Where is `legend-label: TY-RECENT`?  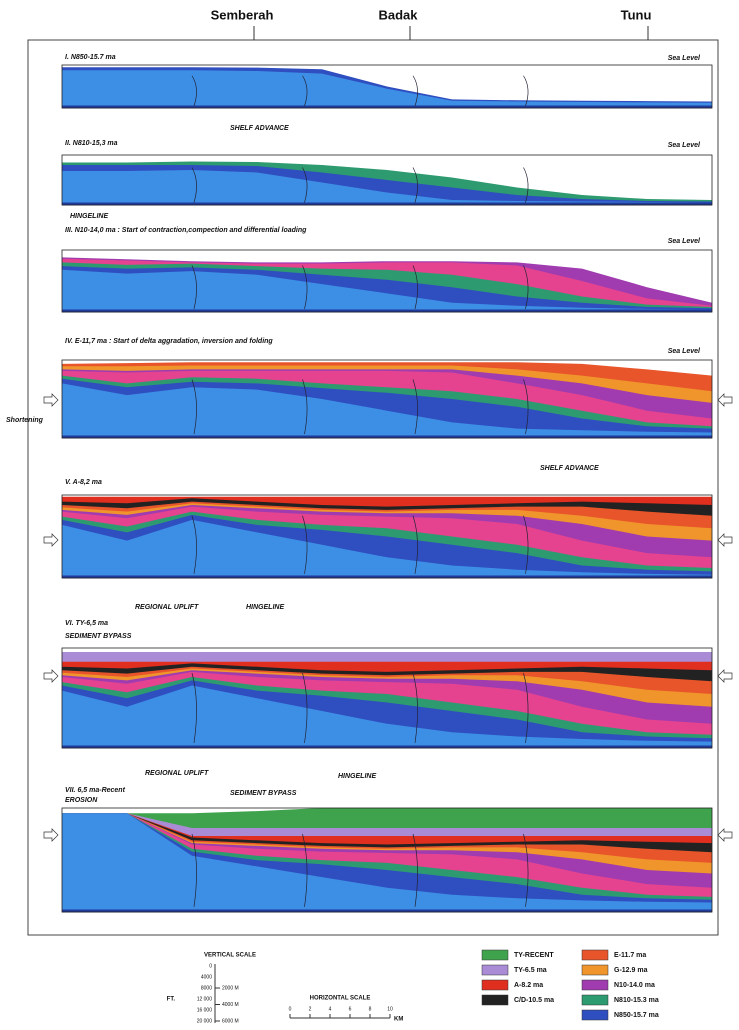
legend-label: TY-RECENT is located at coordinates (534, 955).